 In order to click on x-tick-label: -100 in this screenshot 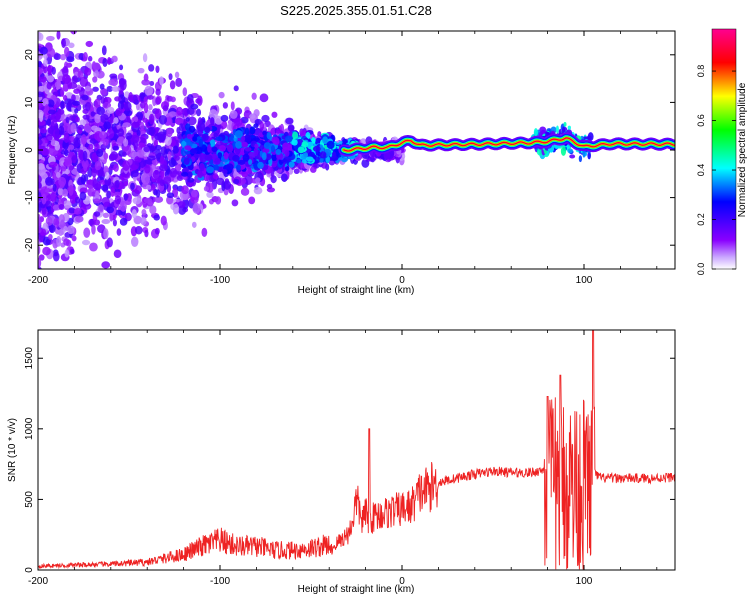, I will do `click(220, 280)`.